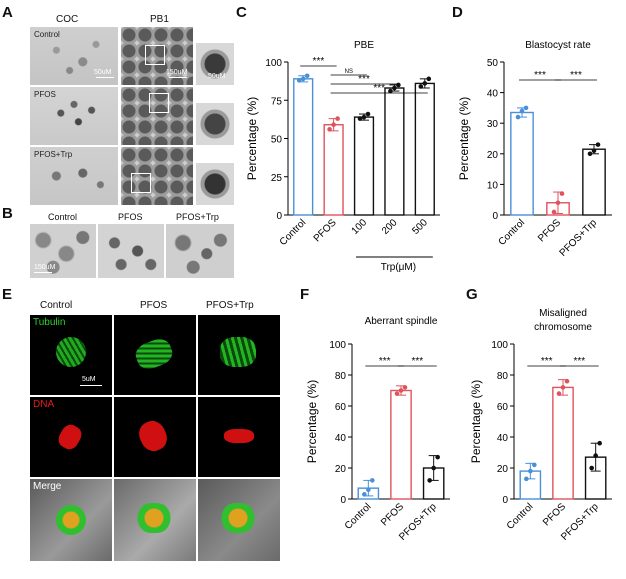  What do you see at coordinates (47, 34) in the screenshot?
I see `row-label-control: Control` at bounding box center [47, 34].